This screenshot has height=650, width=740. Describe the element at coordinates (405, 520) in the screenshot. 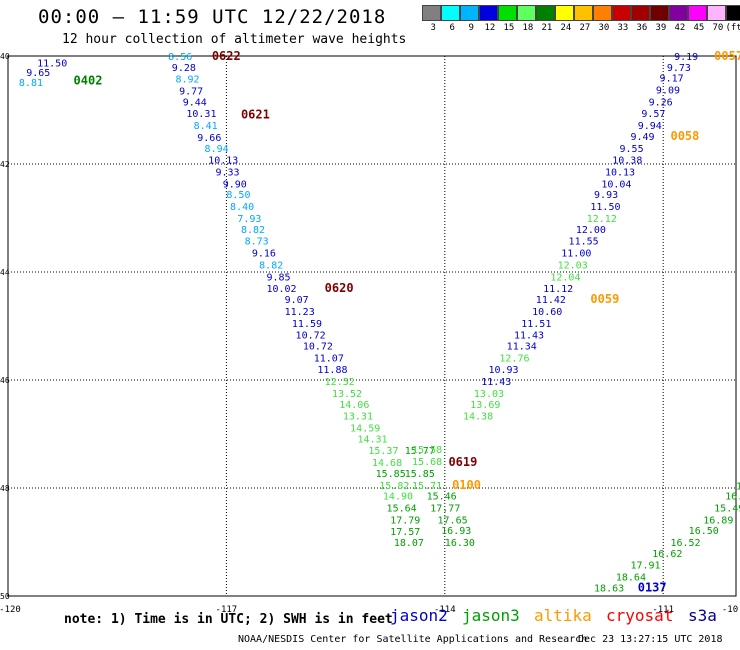

I see `wave-height-value: 17.79` at that location.